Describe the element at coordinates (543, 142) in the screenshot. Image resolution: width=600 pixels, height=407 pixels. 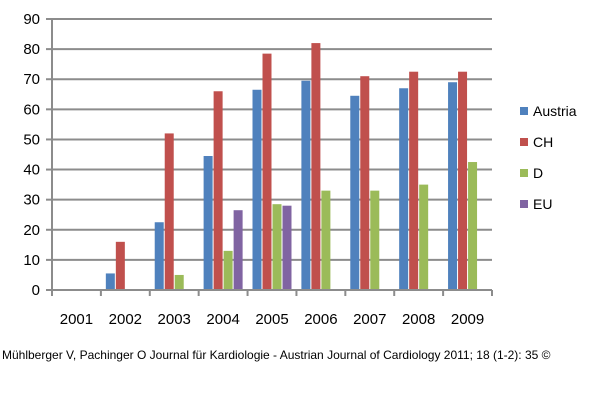
I see `legend-label-ch: CH` at that location.